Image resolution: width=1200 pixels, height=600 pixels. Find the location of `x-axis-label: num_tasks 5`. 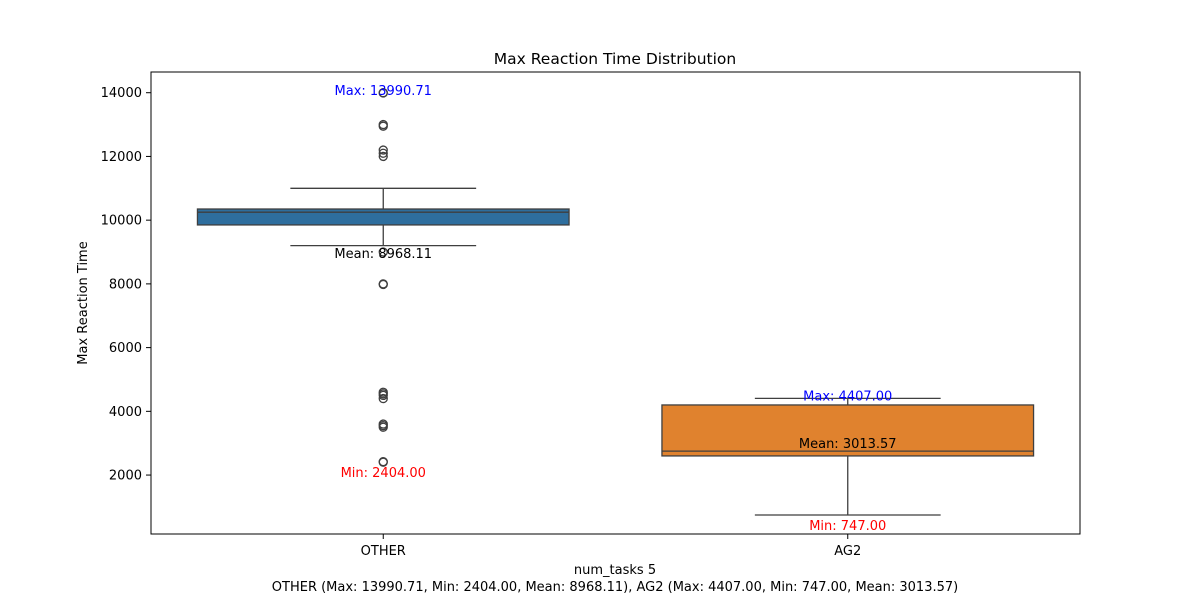

x-axis-label: num_tasks 5 is located at coordinates (615, 570).